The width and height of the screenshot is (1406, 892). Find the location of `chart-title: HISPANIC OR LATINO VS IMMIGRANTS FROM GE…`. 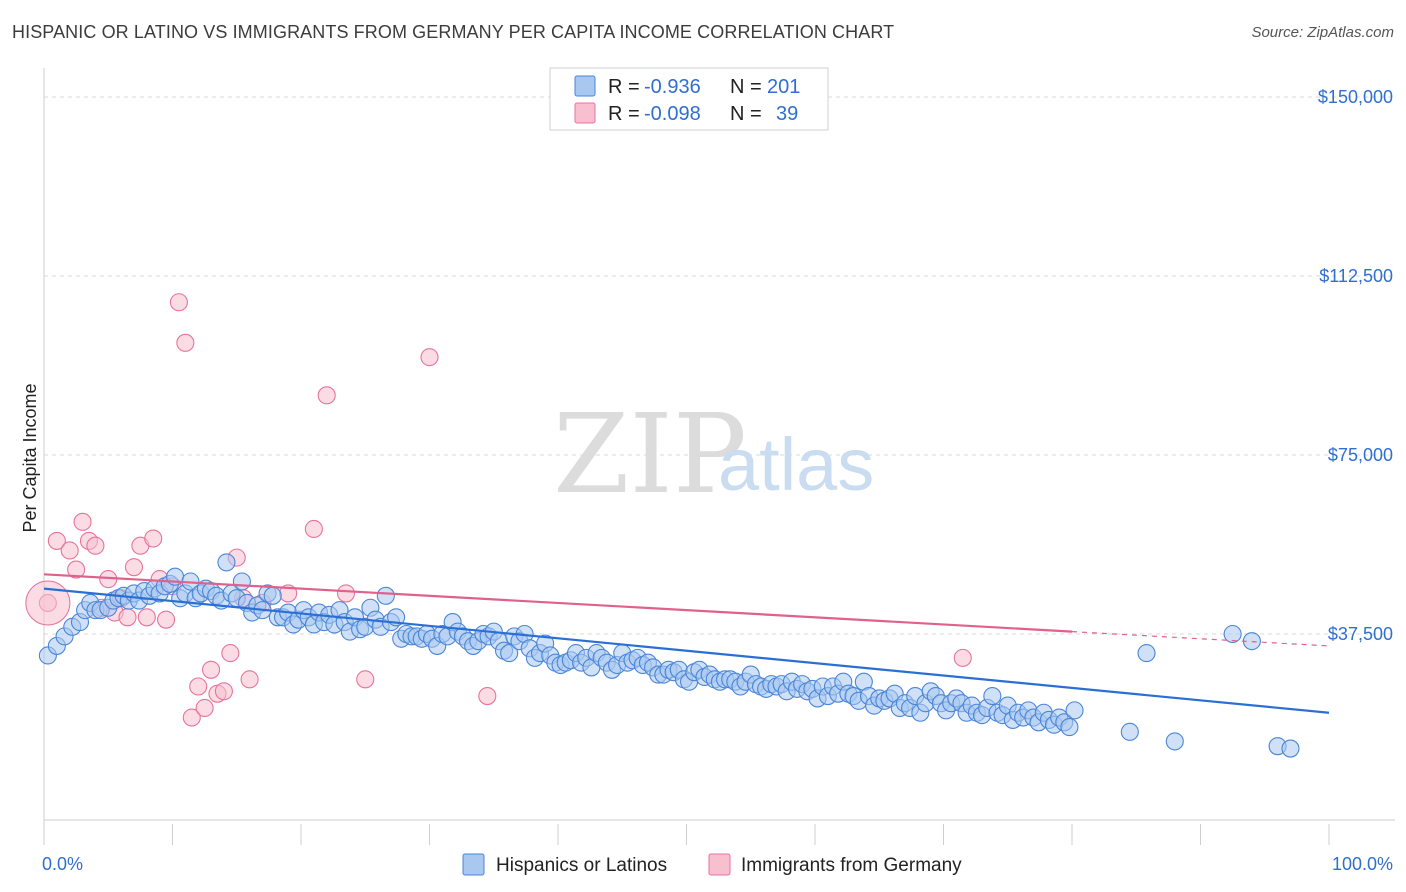

chart-title: HISPANIC OR LATINO VS IMMIGRANTS FROM GE… is located at coordinates (453, 32).